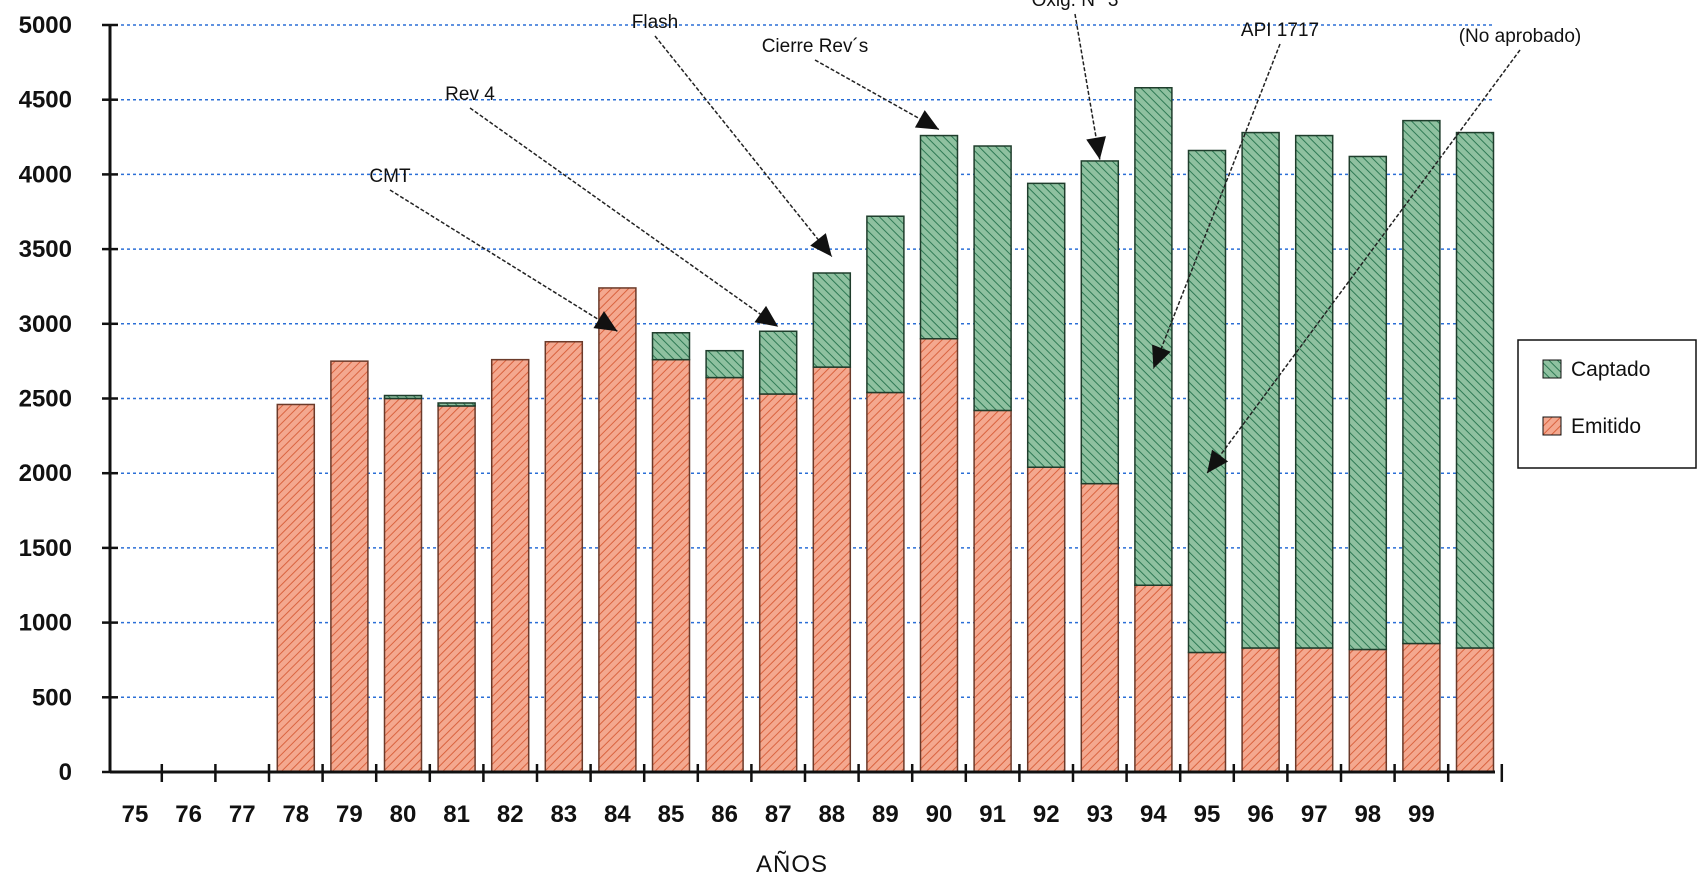 This screenshot has width=1701, height=887. I want to click on x-tick-label: 87, so click(778, 814).